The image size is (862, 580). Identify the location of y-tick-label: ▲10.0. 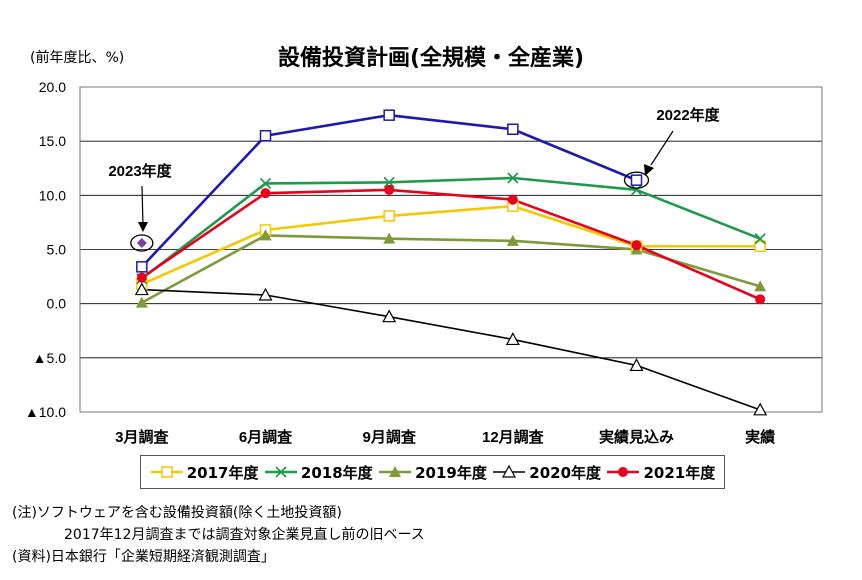
(45, 412).